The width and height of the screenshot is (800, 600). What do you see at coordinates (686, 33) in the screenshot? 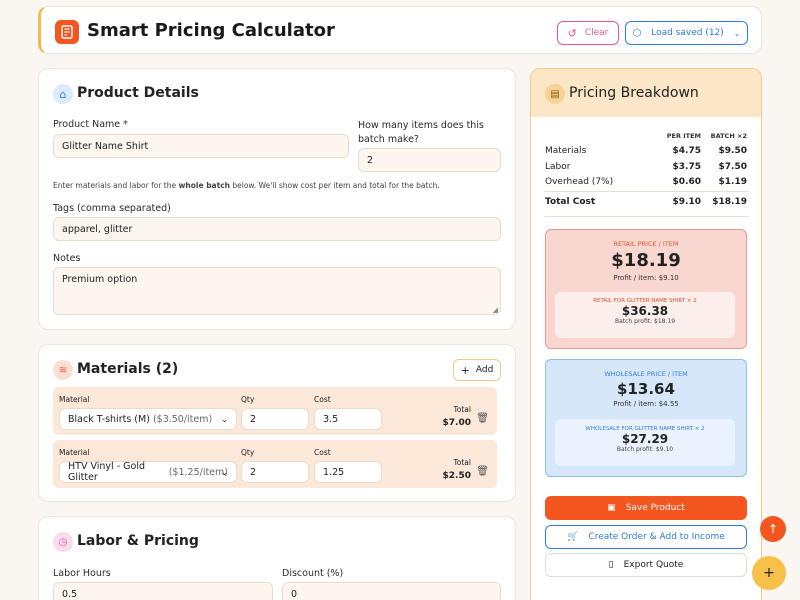
I see `load-saved-button: ⬡ Load saved (12) ⌄` at bounding box center [686, 33].